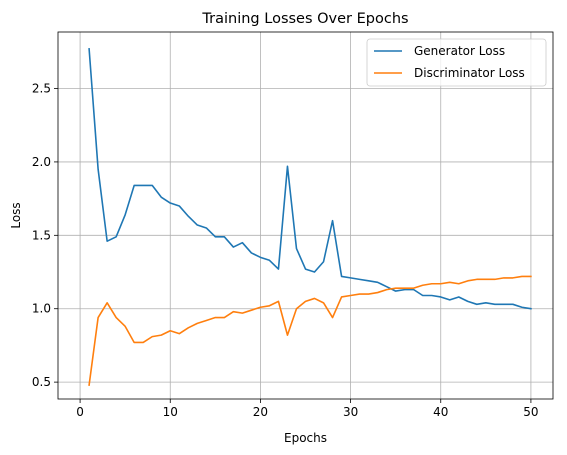 The height and width of the screenshot is (455, 567). I want to click on legend-label-discriminator-loss: Discriminator Loss, so click(469, 73).